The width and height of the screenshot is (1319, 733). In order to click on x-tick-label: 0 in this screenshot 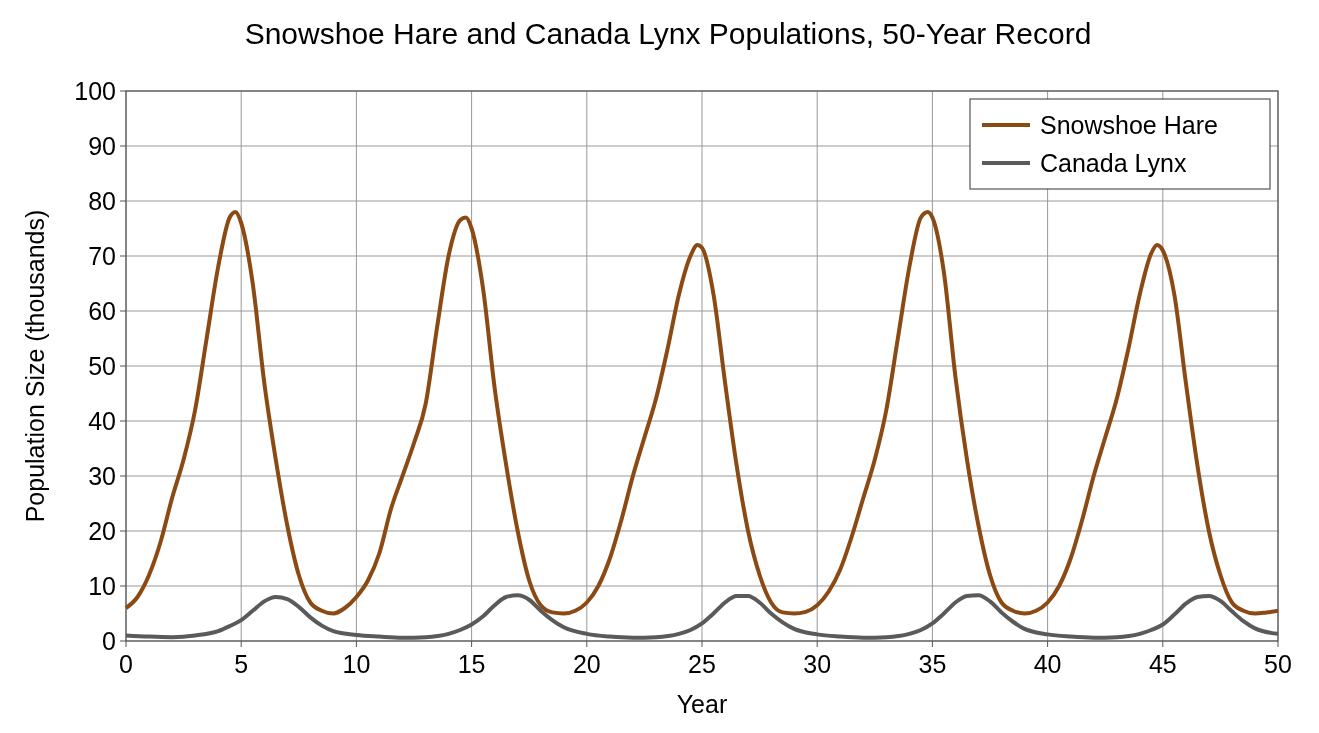, I will do `click(126, 664)`.